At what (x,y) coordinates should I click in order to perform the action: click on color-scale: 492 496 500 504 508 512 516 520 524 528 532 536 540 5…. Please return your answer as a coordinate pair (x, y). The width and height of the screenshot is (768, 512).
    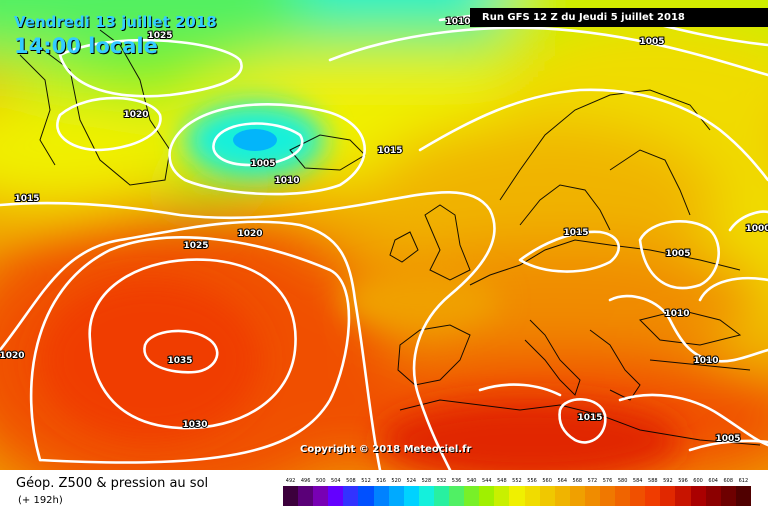
    Looking at the image, I should click on (517, 492).